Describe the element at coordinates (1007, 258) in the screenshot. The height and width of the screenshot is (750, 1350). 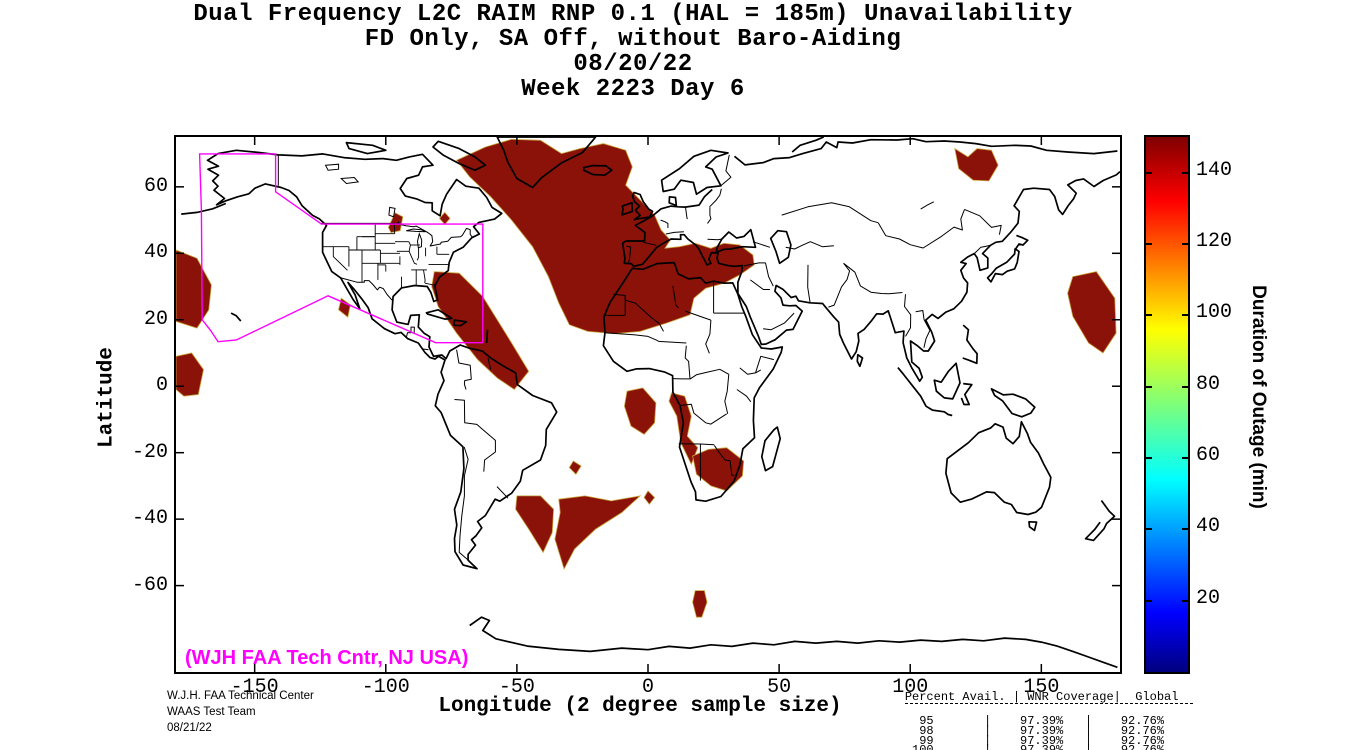
I see `japan` at that location.